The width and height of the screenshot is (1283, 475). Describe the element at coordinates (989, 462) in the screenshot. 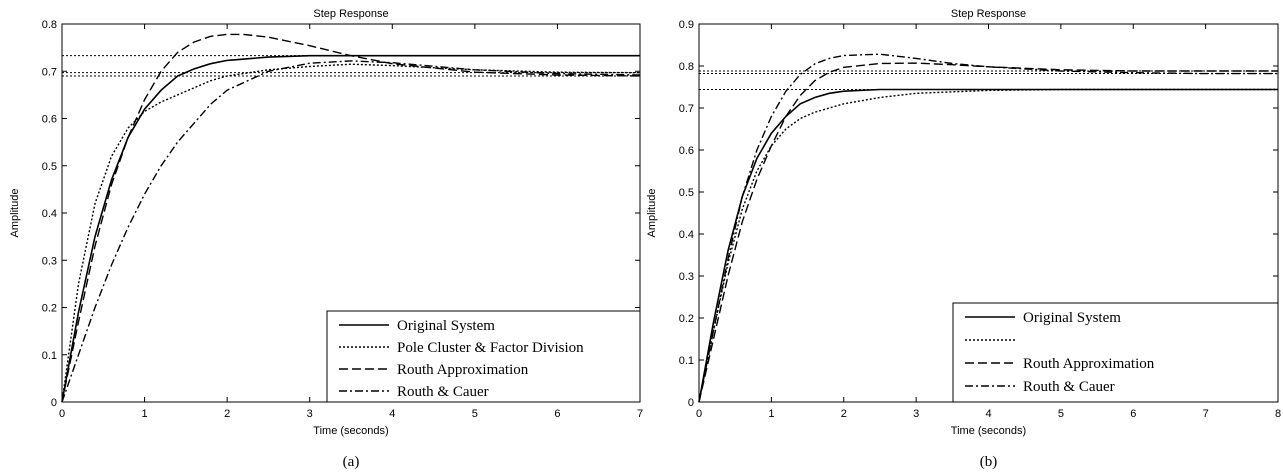

I see `subfigure-caption: (b)` at that location.